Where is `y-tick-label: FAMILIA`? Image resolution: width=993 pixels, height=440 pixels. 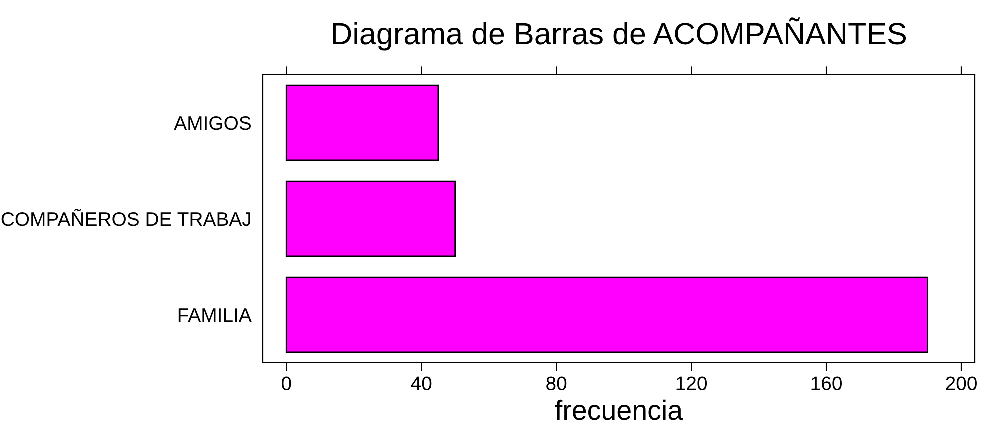 y-tick-label: FAMILIA is located at coordinates (215, 315).